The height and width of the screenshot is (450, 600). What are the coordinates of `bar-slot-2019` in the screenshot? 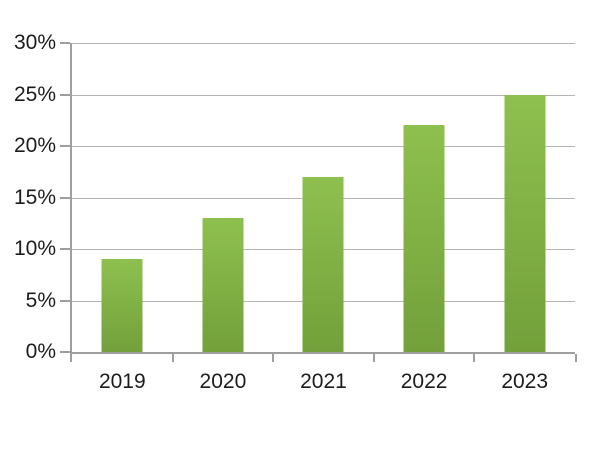 It's located at (122, 197).